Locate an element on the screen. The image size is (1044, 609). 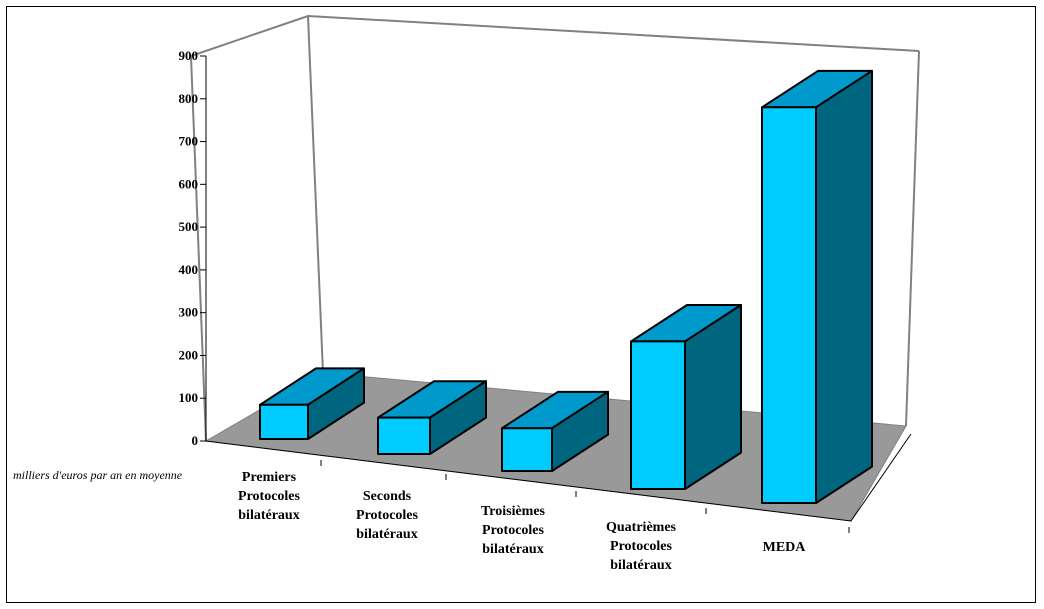
y-tick-label: 200 is located at coordinates (189, 354).